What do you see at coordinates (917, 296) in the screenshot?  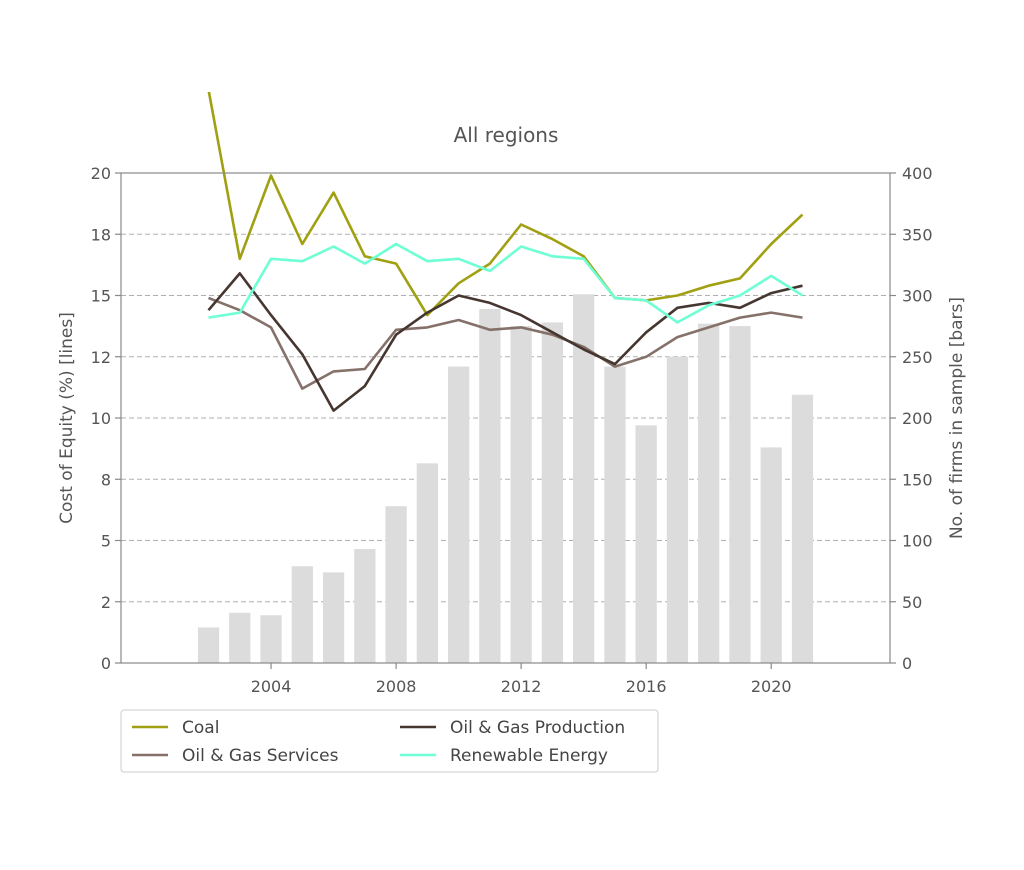 I see `right-tick-label: 300` at bounding box center [917, 296].